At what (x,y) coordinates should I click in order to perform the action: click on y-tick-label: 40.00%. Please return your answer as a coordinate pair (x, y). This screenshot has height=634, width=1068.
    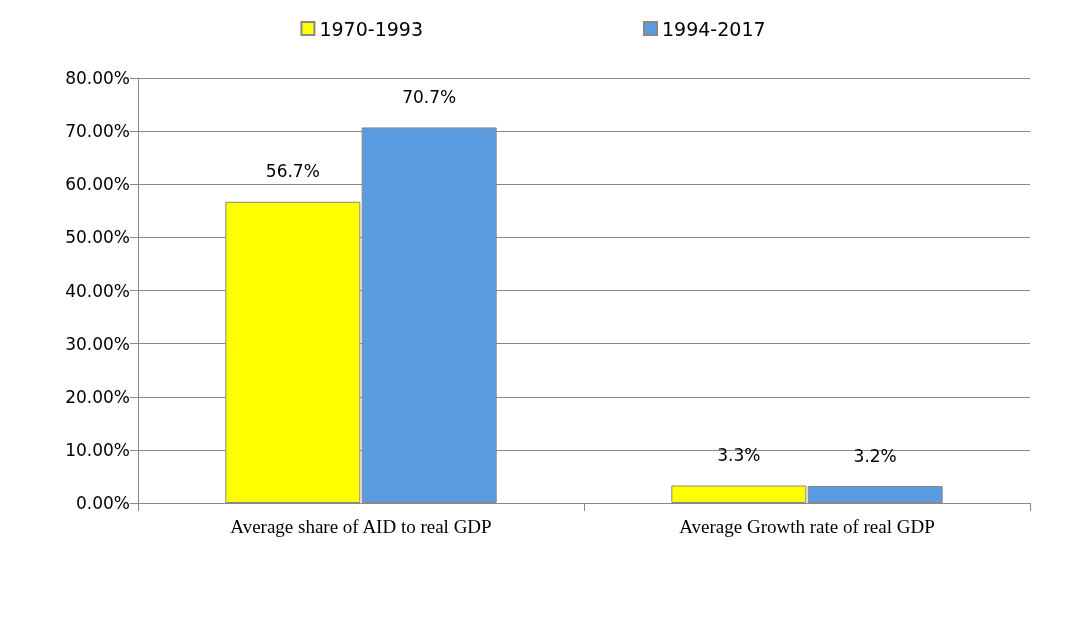
    Looking at the image, I should click on (97, 290).